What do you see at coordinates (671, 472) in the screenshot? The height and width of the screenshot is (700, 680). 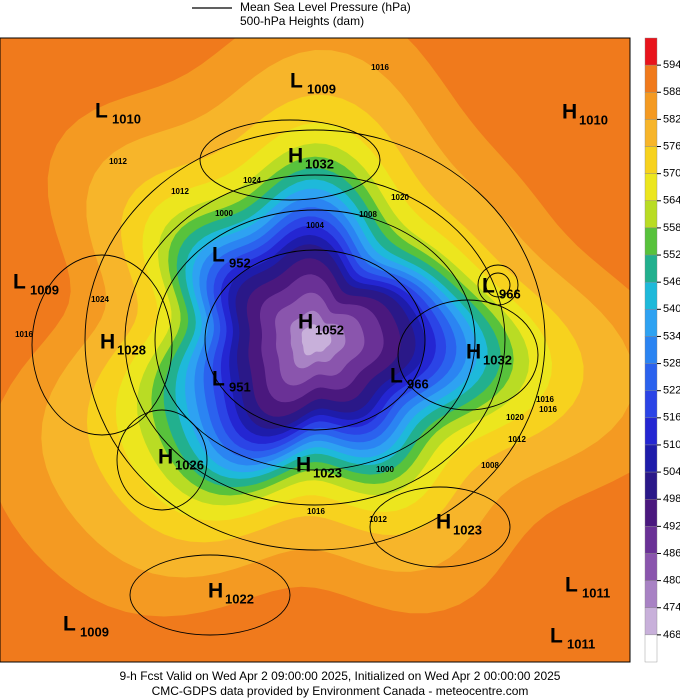 I see `colorbar-label: 504` at bounding box center [671, 472].